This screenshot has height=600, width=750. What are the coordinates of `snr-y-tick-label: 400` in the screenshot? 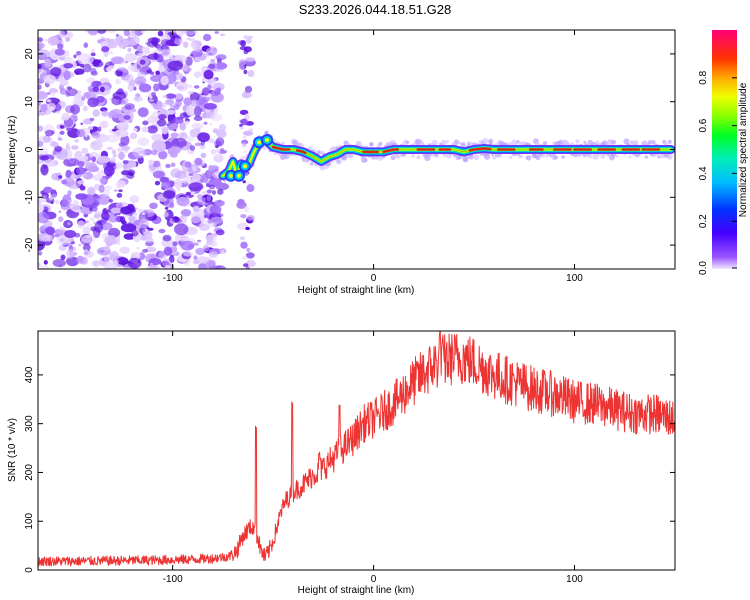 It's located at (29, 374).